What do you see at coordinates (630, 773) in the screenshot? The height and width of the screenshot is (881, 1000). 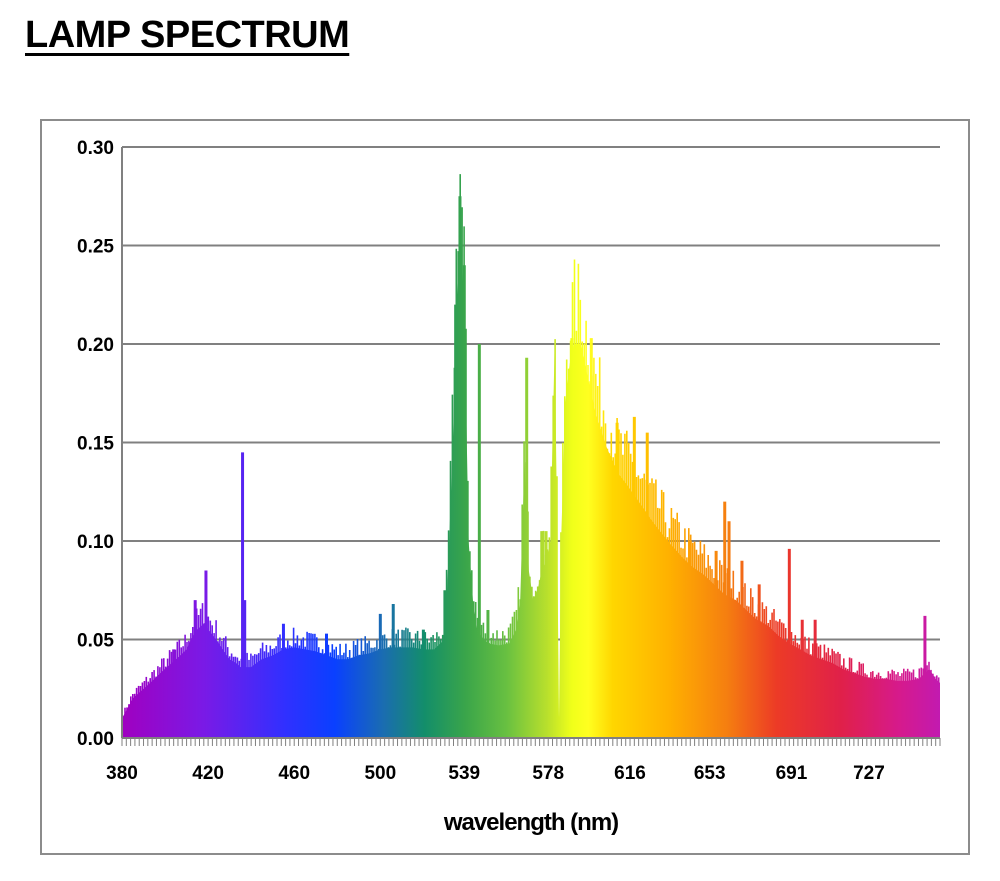 I see `x-tick-label: 616` at bounding box center [630, 773].